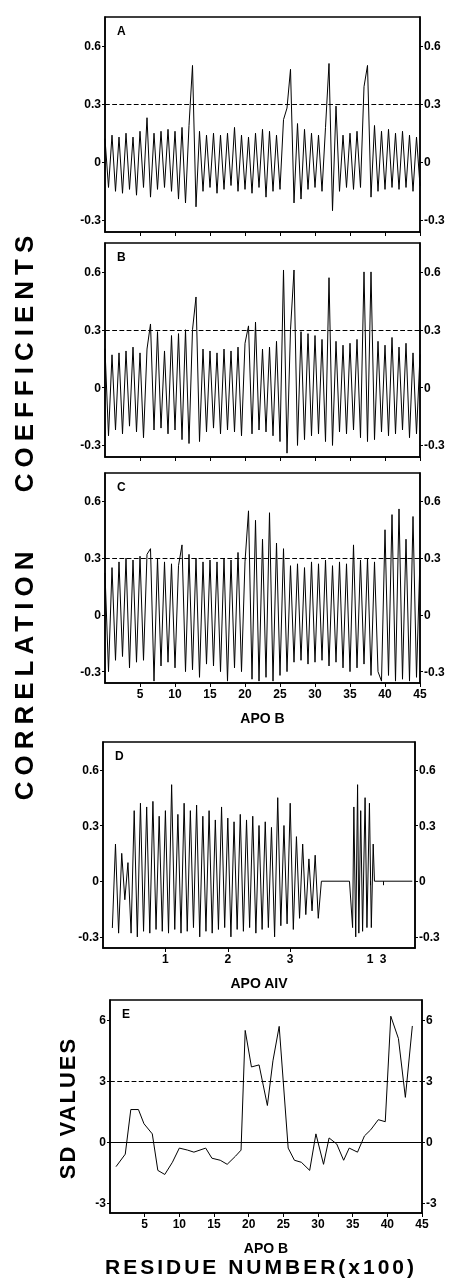 The height and width of the screenshot is (1285, 461). Describe the element at coordinates (121, 487) in the screenshot. I see `text: C` at that location.